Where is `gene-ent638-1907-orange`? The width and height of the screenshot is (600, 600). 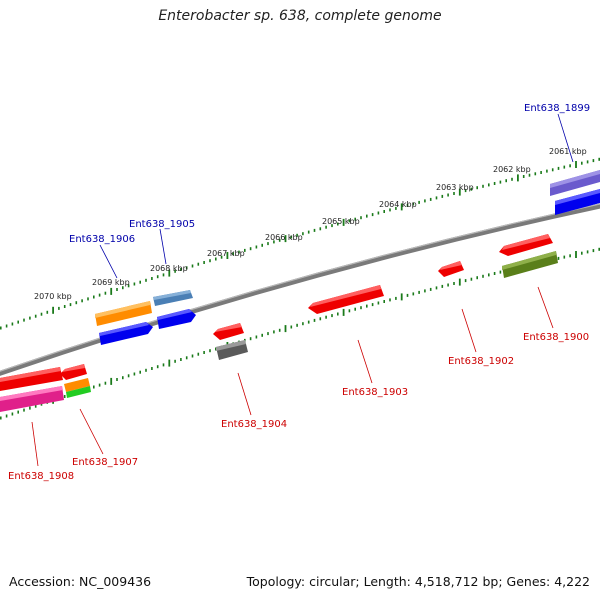 gene-ent638-1907-orange is located at coordinates (77, 385).